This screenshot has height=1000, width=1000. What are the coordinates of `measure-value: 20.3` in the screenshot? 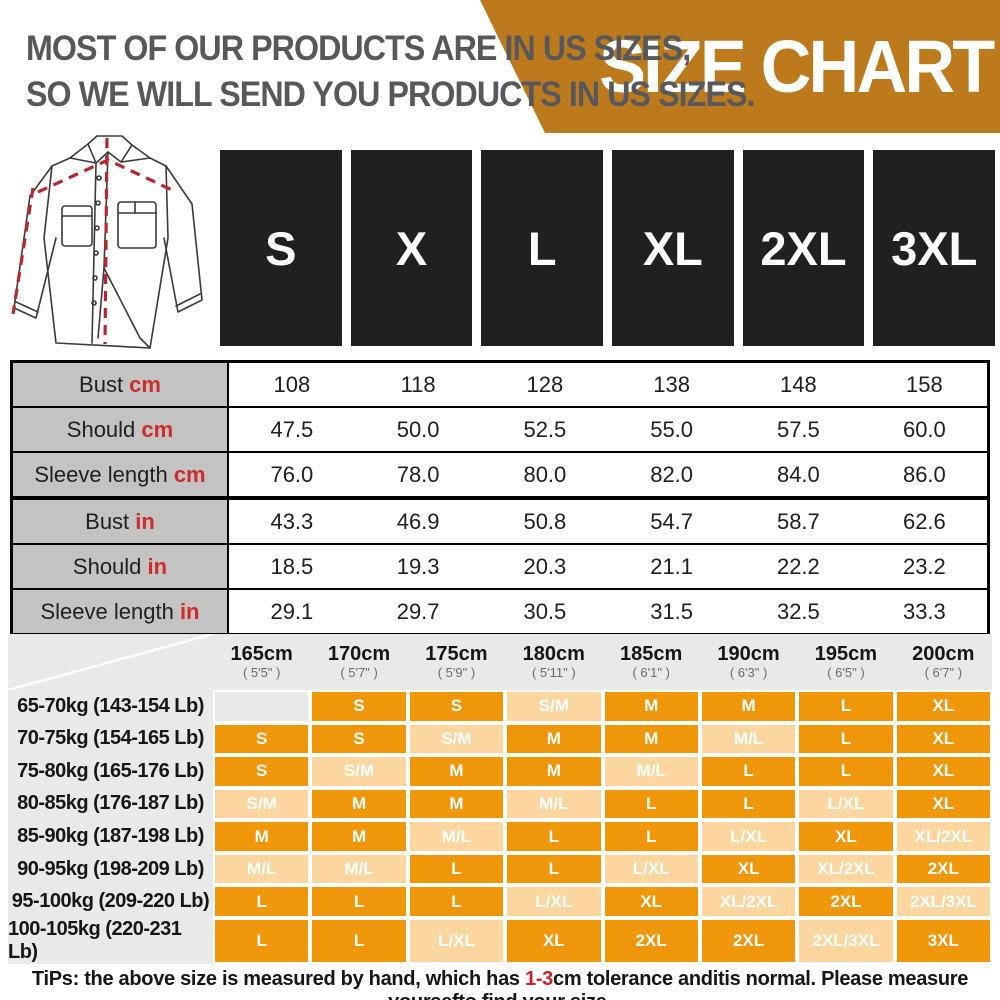 It's located at (545, 566).